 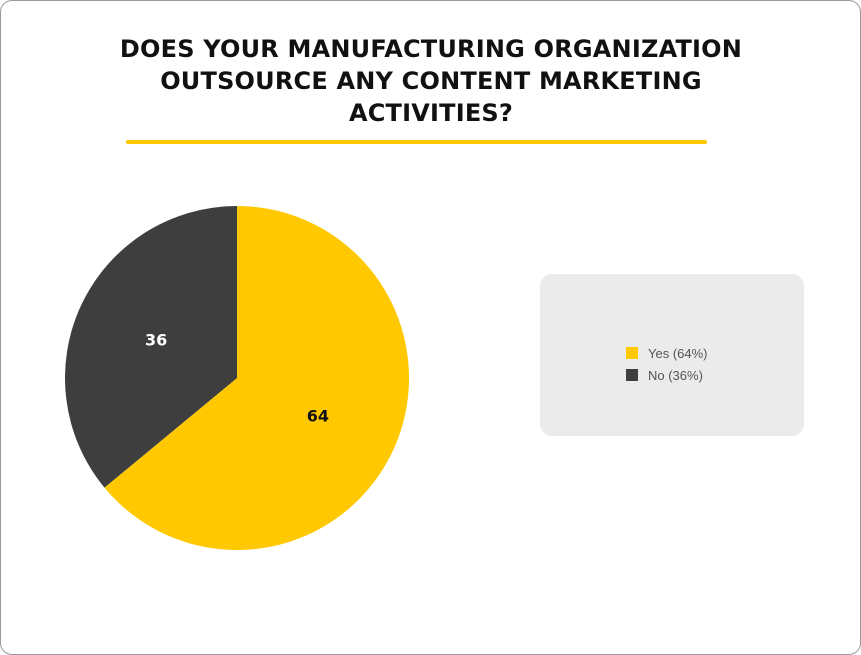 I want to click on legend-swatch-no, so click(x=632, y=375).